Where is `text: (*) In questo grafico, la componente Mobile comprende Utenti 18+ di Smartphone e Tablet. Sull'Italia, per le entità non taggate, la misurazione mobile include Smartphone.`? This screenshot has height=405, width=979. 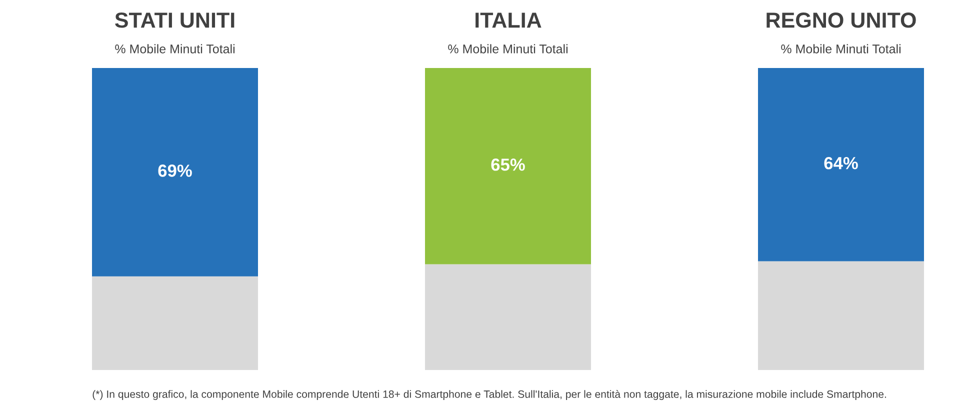
text: (*) In questo grafico, la componente Mobile comprende Utenti 18+ di Smartphone e Tablet. Sull'Italia, per le entità non taggate, la misurazione mobile include Smartphone. is located at coordinates (489, 395).